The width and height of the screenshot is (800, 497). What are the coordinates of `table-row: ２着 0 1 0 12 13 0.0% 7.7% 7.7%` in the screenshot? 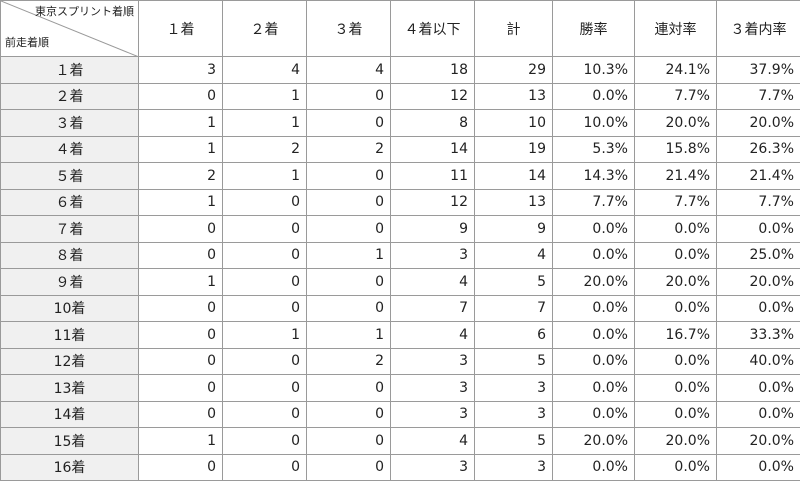 It's located at (400, 96).